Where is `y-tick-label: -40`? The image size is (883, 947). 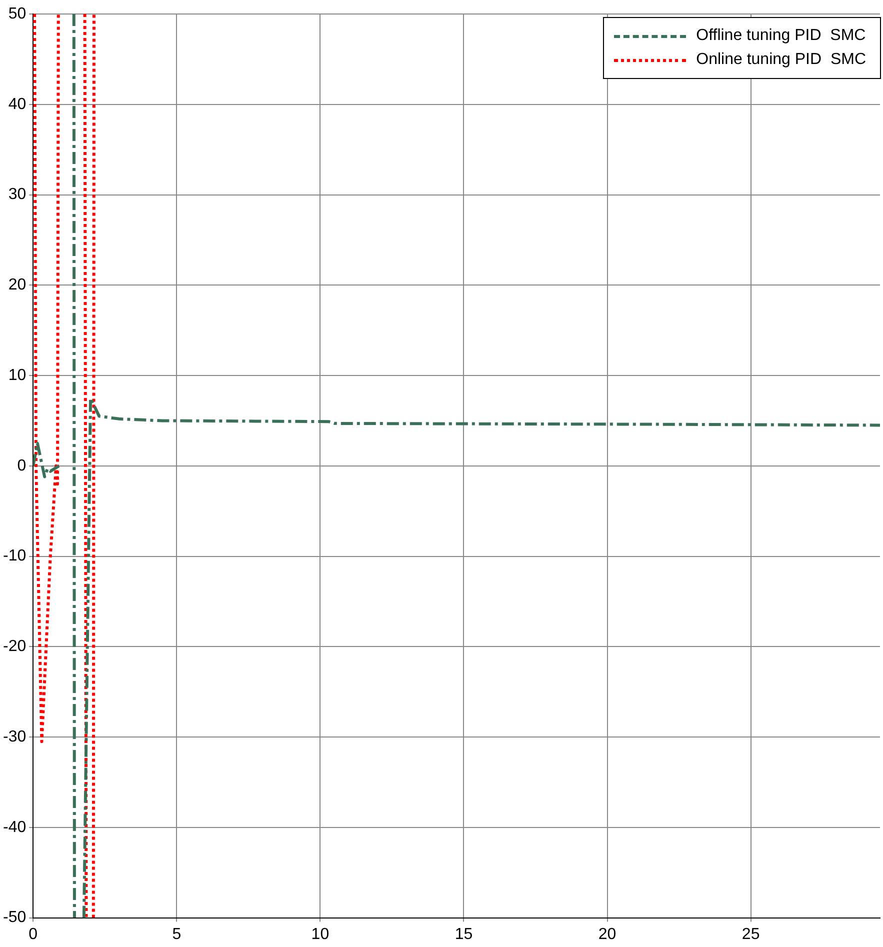 y-tick-label: -40 is located at coordinates (14, 827).